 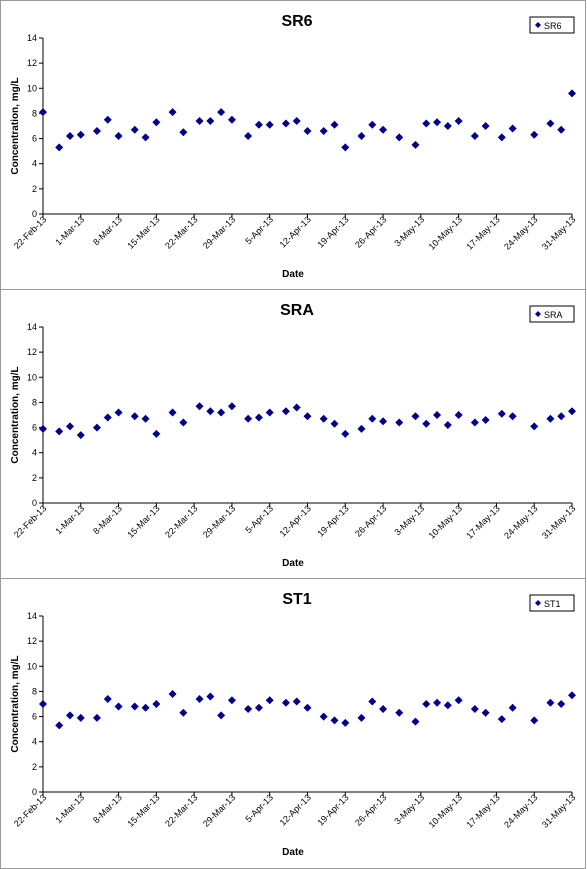 I want to click on x-tick-label: 10-May-13, so click(x=445, y=521).